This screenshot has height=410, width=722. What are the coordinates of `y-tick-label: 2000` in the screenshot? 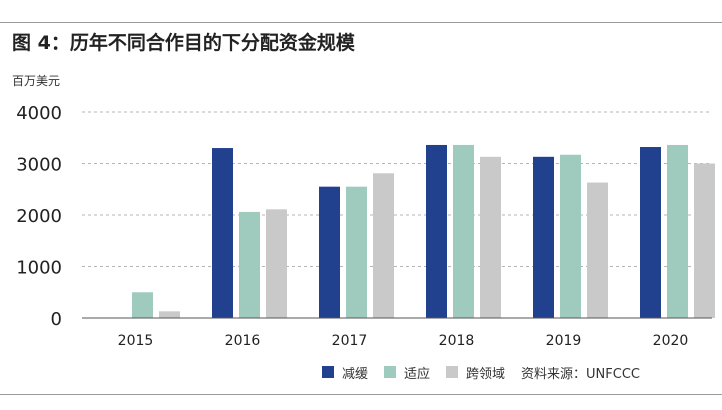 It's located at (39, 216).